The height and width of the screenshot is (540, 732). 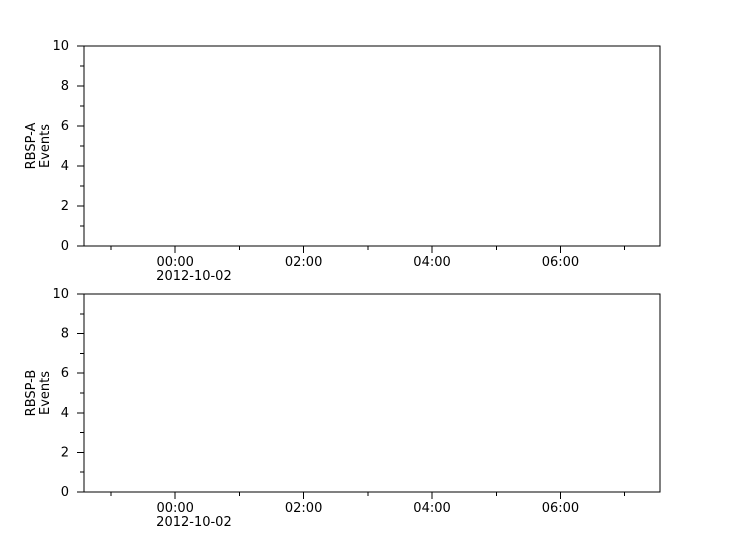 I want to click on y-axis-label-rbsp-b: RBSP-BEvents, so click(x=38, y=393).